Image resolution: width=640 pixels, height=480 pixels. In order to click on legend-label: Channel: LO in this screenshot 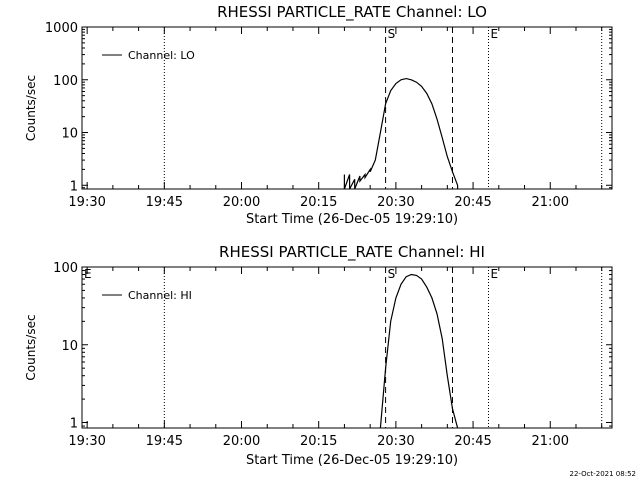, I will do `click(161, 55)`.